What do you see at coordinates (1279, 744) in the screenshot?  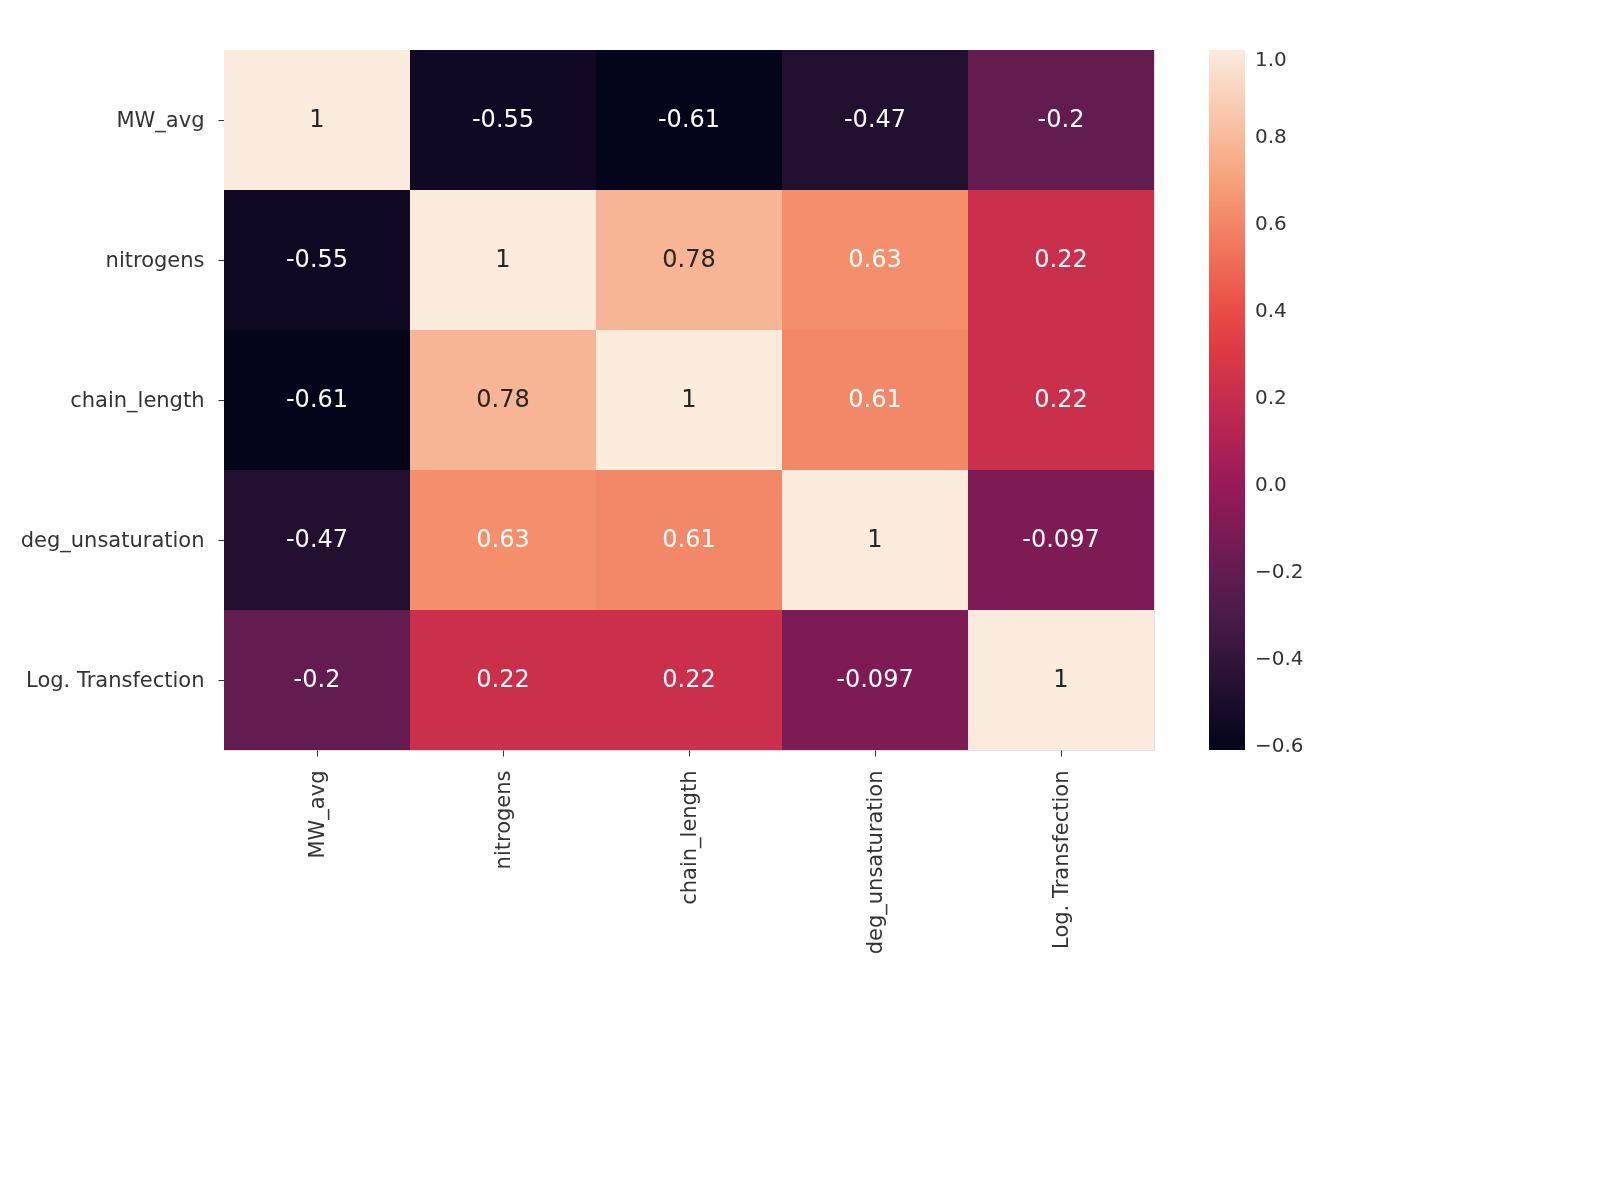 I see `color-bar-label: −0.6` at bounding box center [1279, 744].